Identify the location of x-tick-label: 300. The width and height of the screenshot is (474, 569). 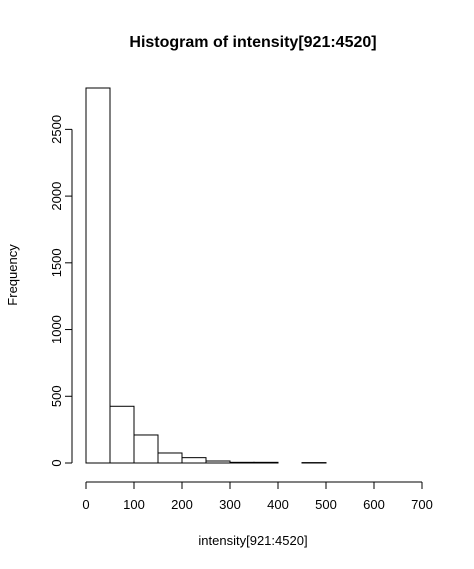
(230, 504).